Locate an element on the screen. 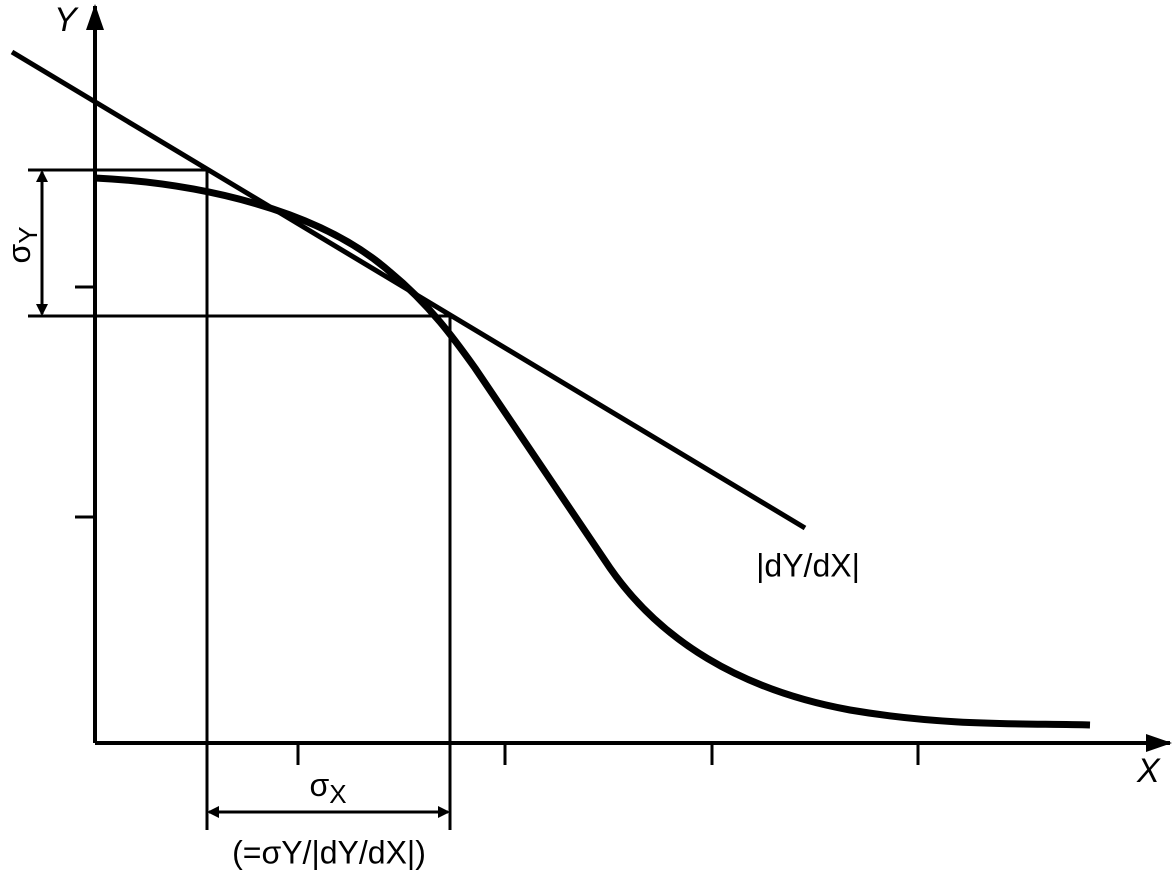 This screenshot has height=877, width=1175. slope-label: |dY/dX| is located at coordinates (808, 565).